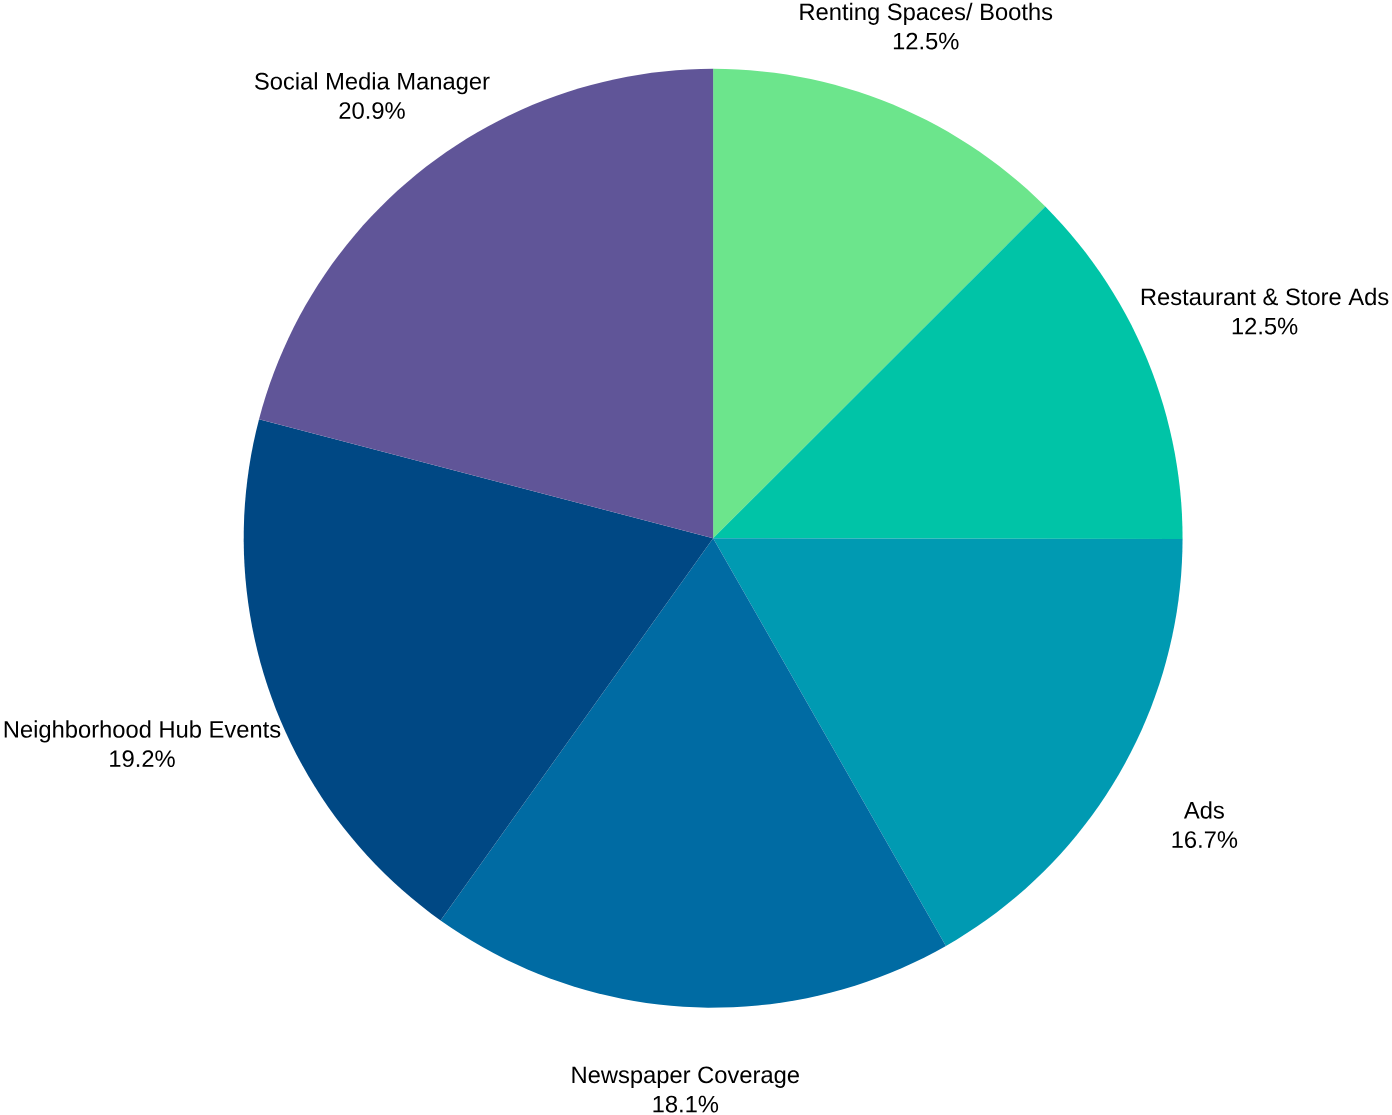 Image resolution: width=1392 pixels, height=1115 pixels. What do you see at coordinates (685, 1077) in the screenshot?
I see `slice-label: Newspaper Coverage` at bounding box center [685, 1077].